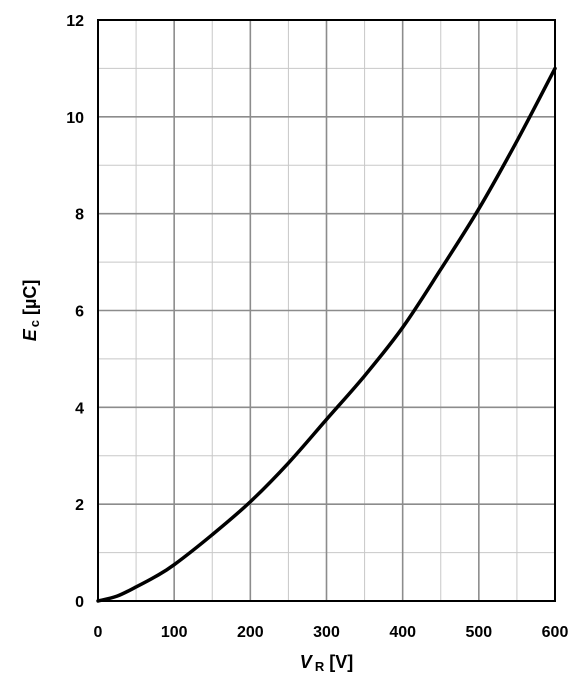  I want to click on x-axis-subscript: R, so click(320, 666).